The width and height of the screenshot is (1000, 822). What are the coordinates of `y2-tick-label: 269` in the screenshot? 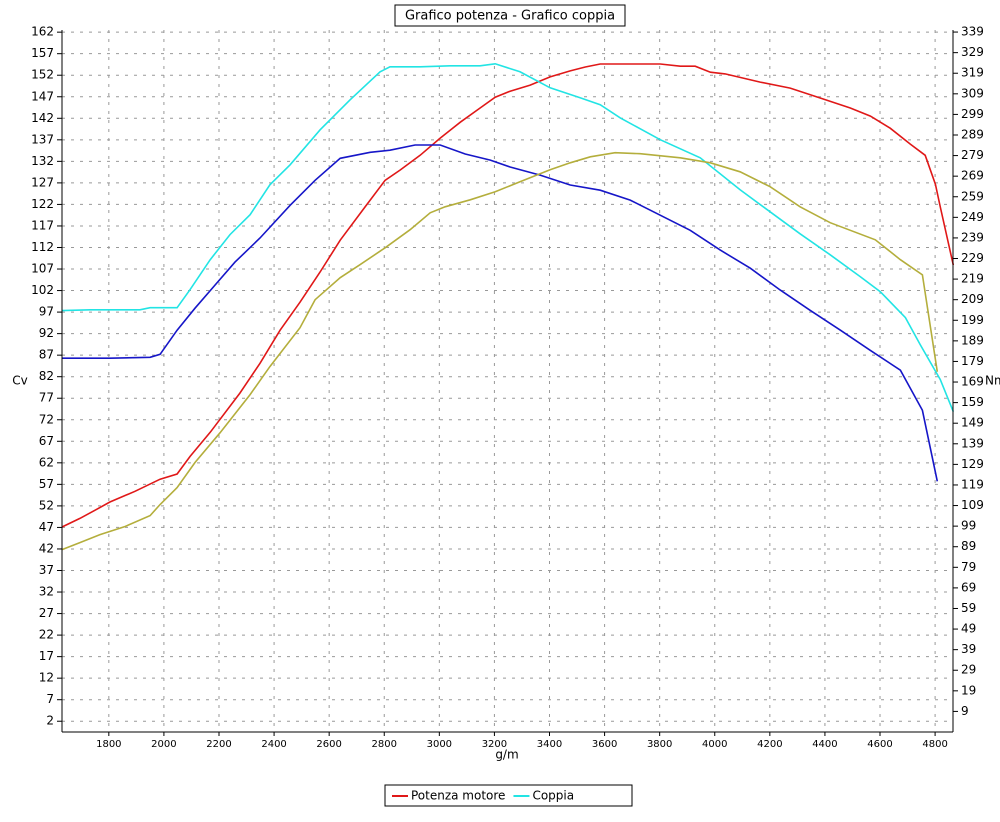 It's located at (972, 176).